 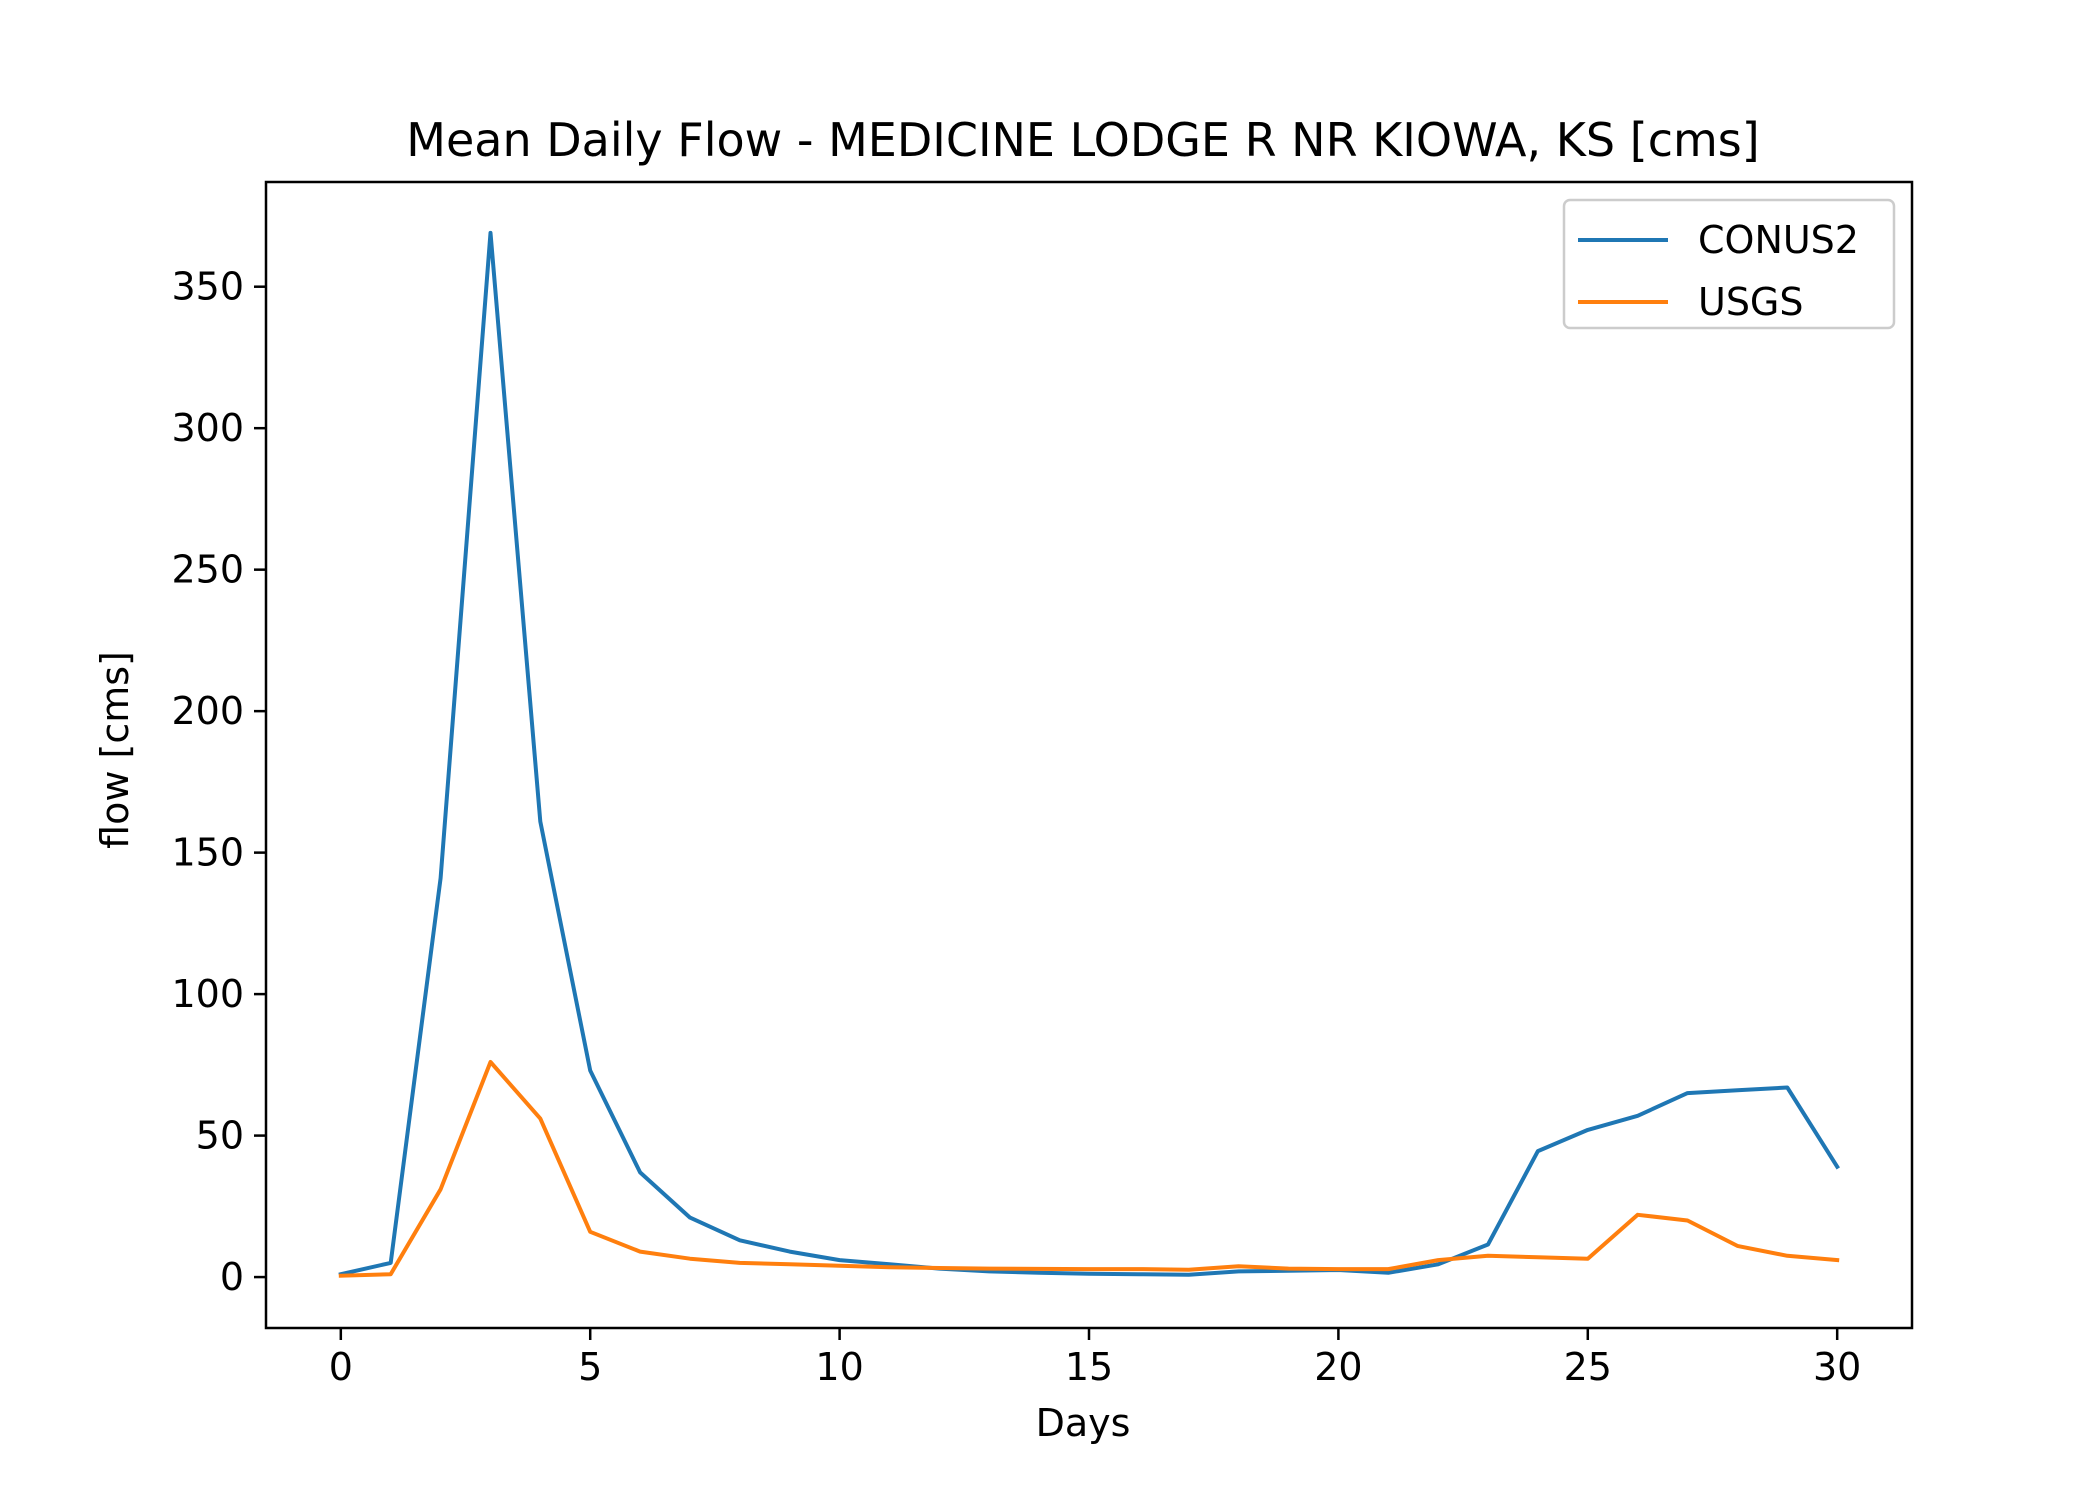 I want to click on series-line-usgs, so click(x=1089, y=1169).